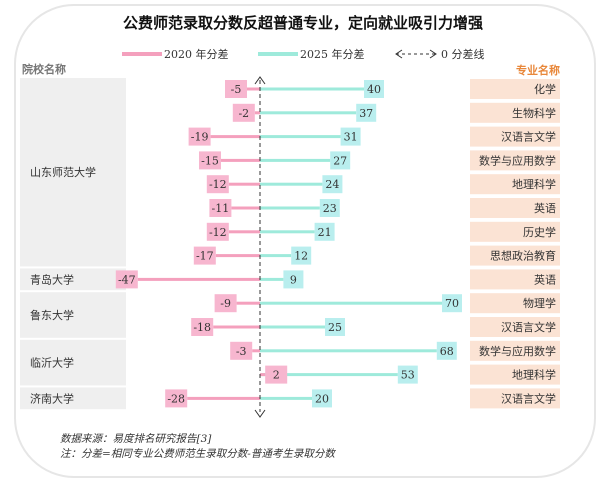 The image size is (606, 482). I want to click on data-label-2025: 27, so click(340, 160).